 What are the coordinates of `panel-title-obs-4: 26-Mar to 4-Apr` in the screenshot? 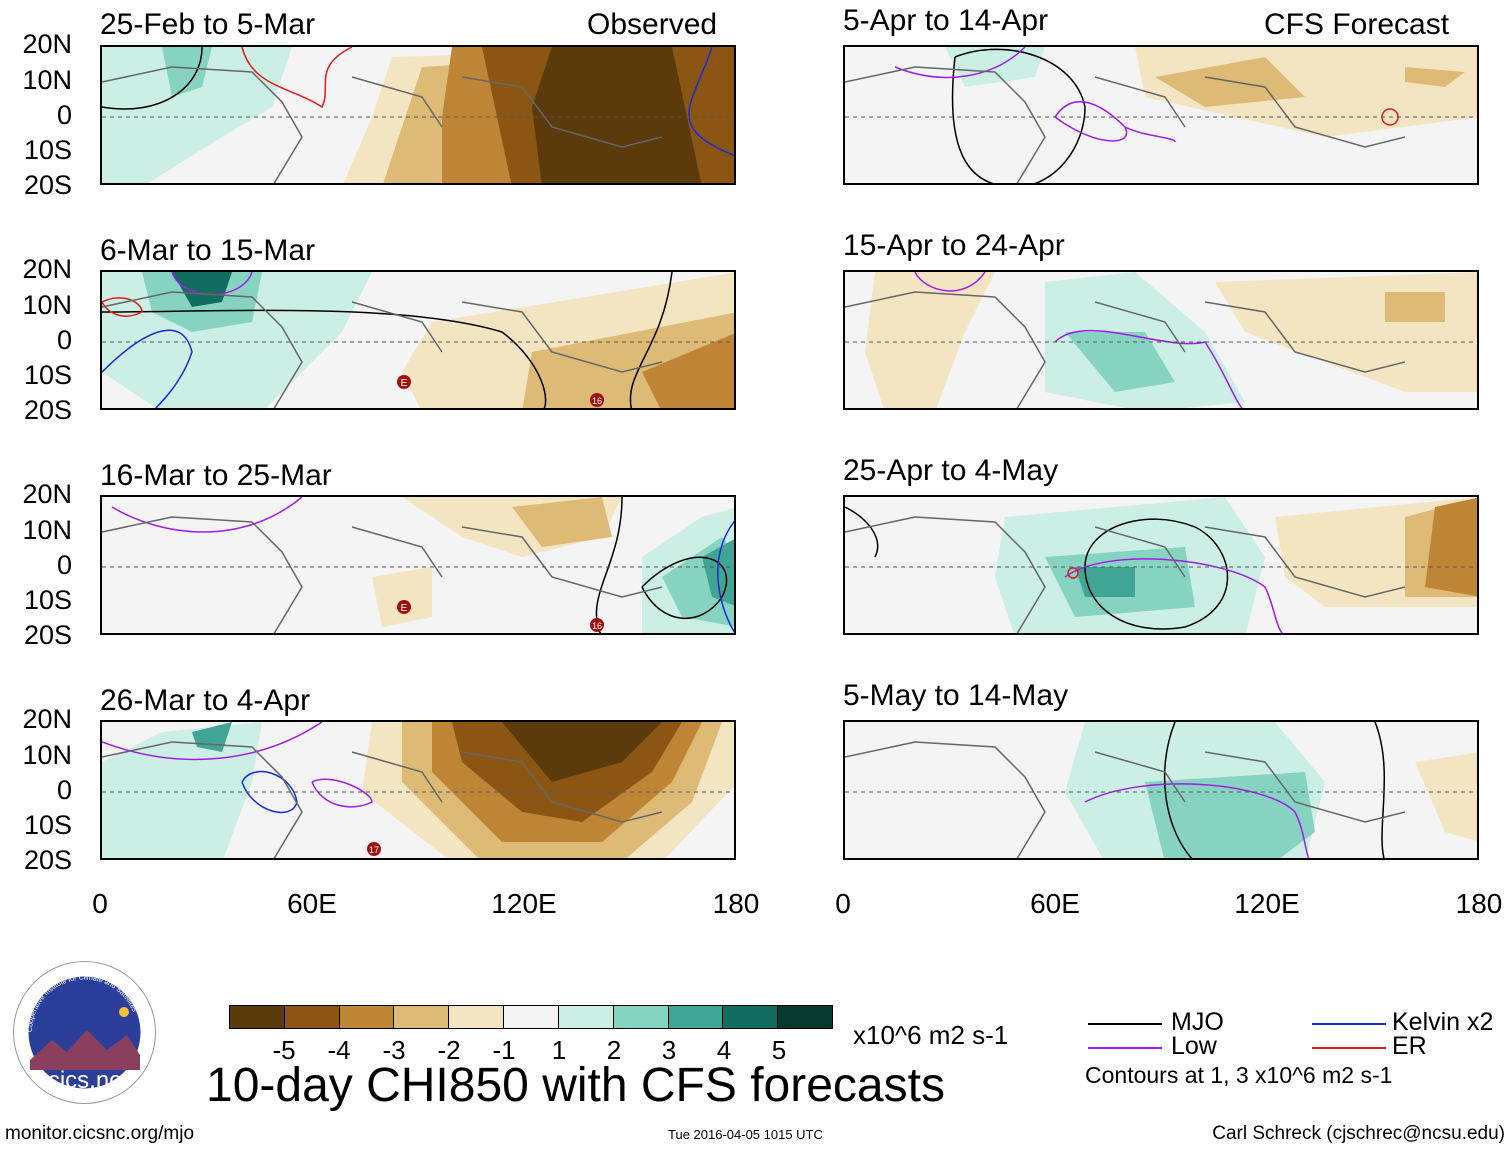 It's located at (205, 700).